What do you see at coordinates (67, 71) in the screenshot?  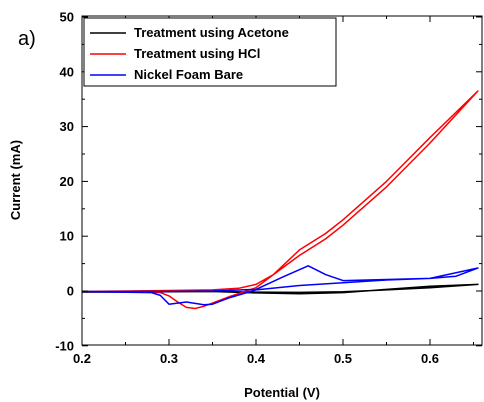 I see `y-tick-label: 40` at bounding box center [67, 71].